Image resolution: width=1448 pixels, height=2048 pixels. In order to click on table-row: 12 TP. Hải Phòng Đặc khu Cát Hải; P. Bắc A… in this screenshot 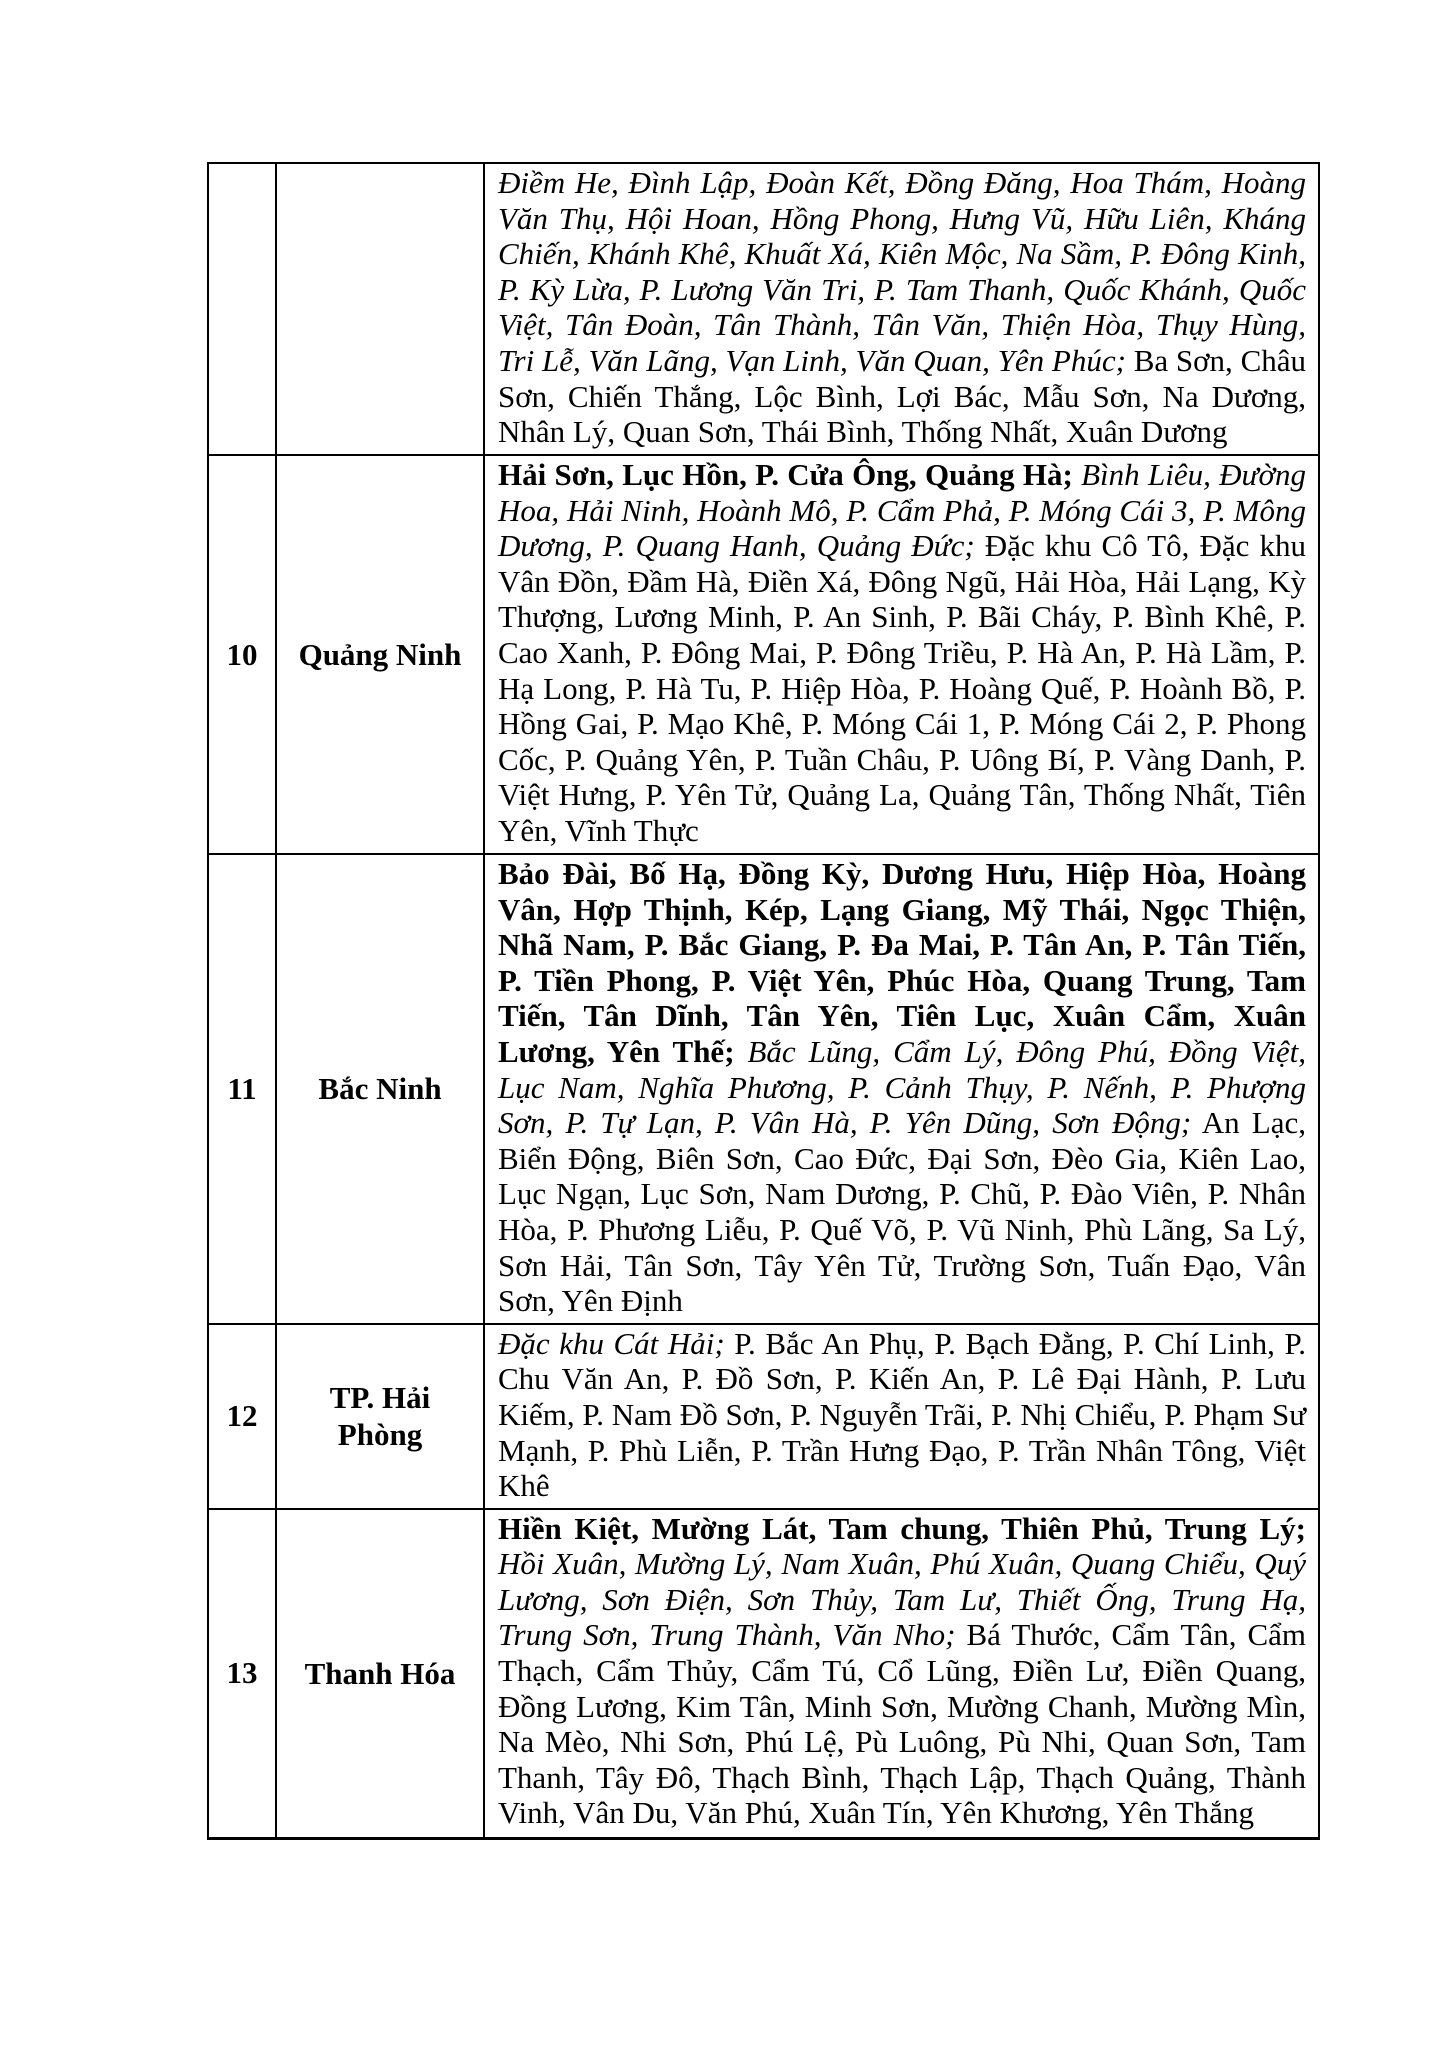, I will do `click(763, 1416)`.